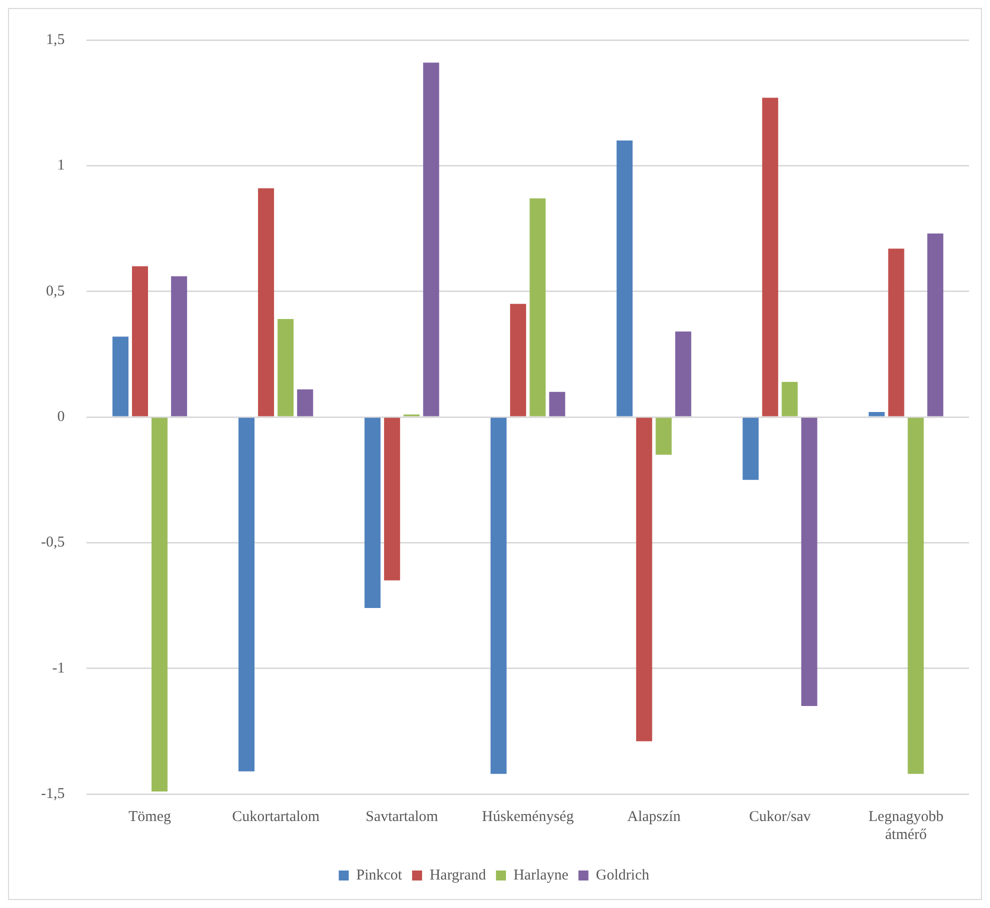  Describe the element at coordinates (623, 875) in the screenshot. I see `legend-label: Goldrich` at that location.